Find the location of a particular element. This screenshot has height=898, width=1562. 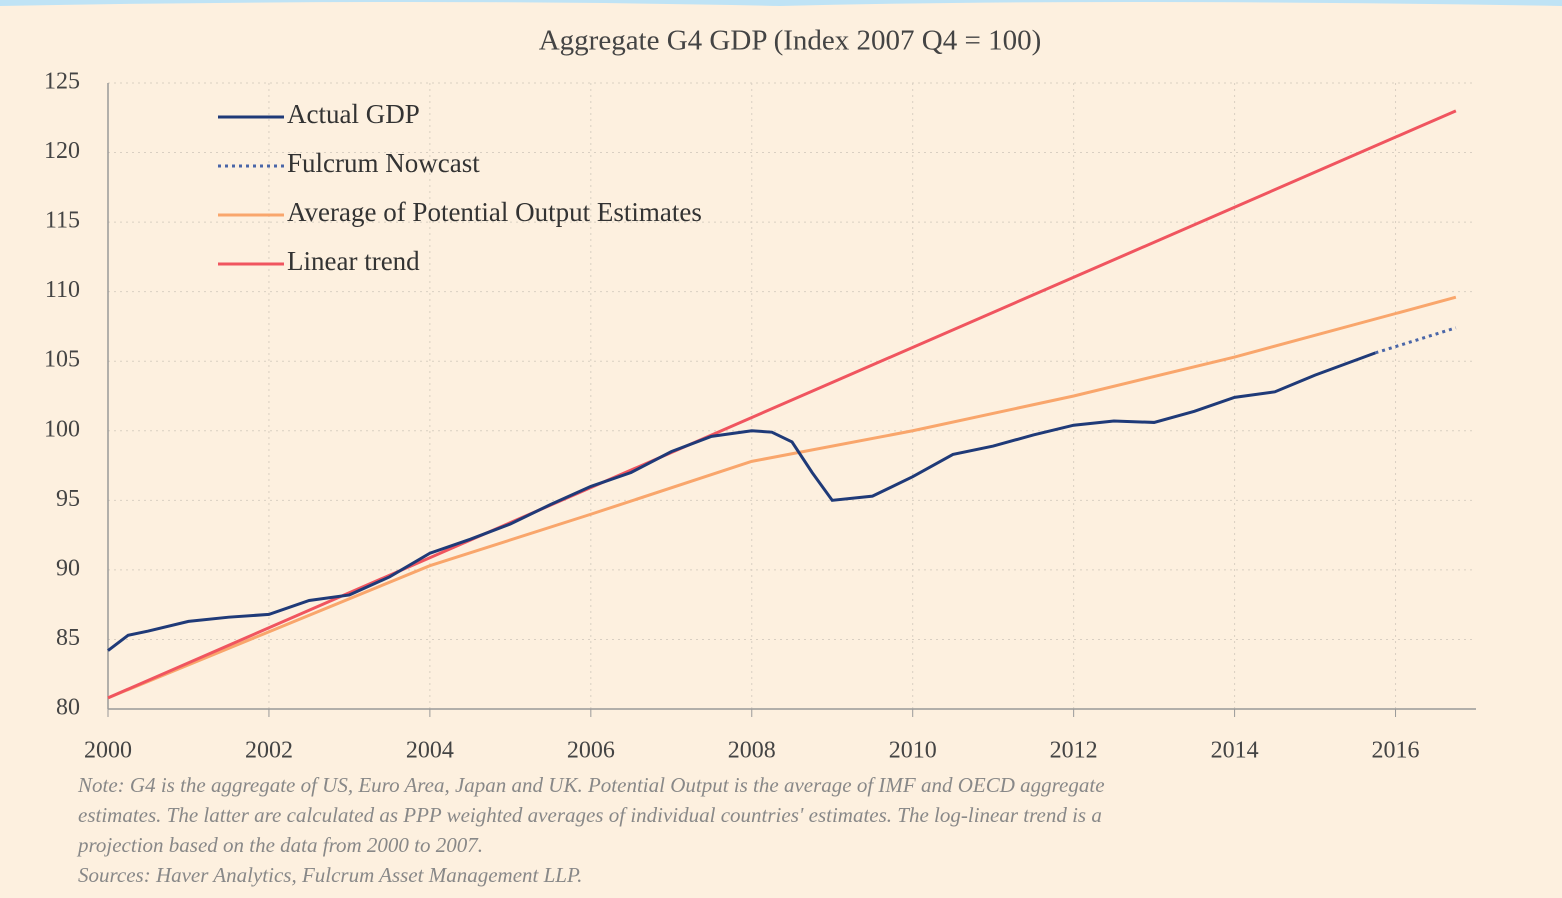

x-tick-label: 2016 is located at coordinates (1396, 751).